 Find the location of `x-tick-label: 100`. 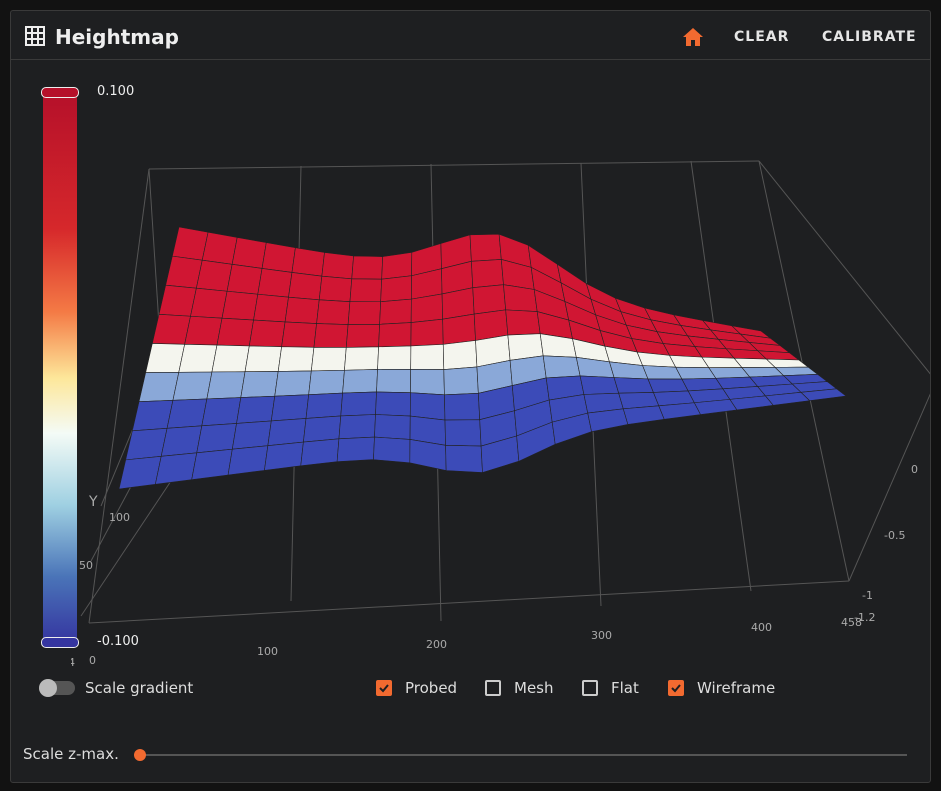

x-tick-label: 100 is located at coordinates (267, 651).